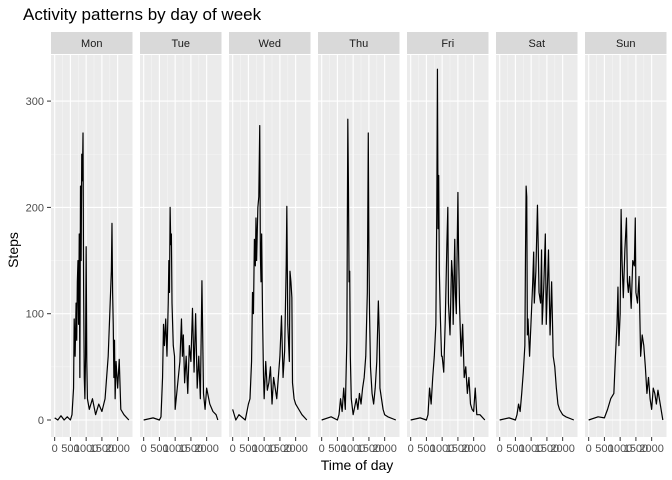 This screenshot has height=480, width=672. Describe the element at coordinates (41, 421) in the screenshot. I see `y-tick-label: 0` at that location.